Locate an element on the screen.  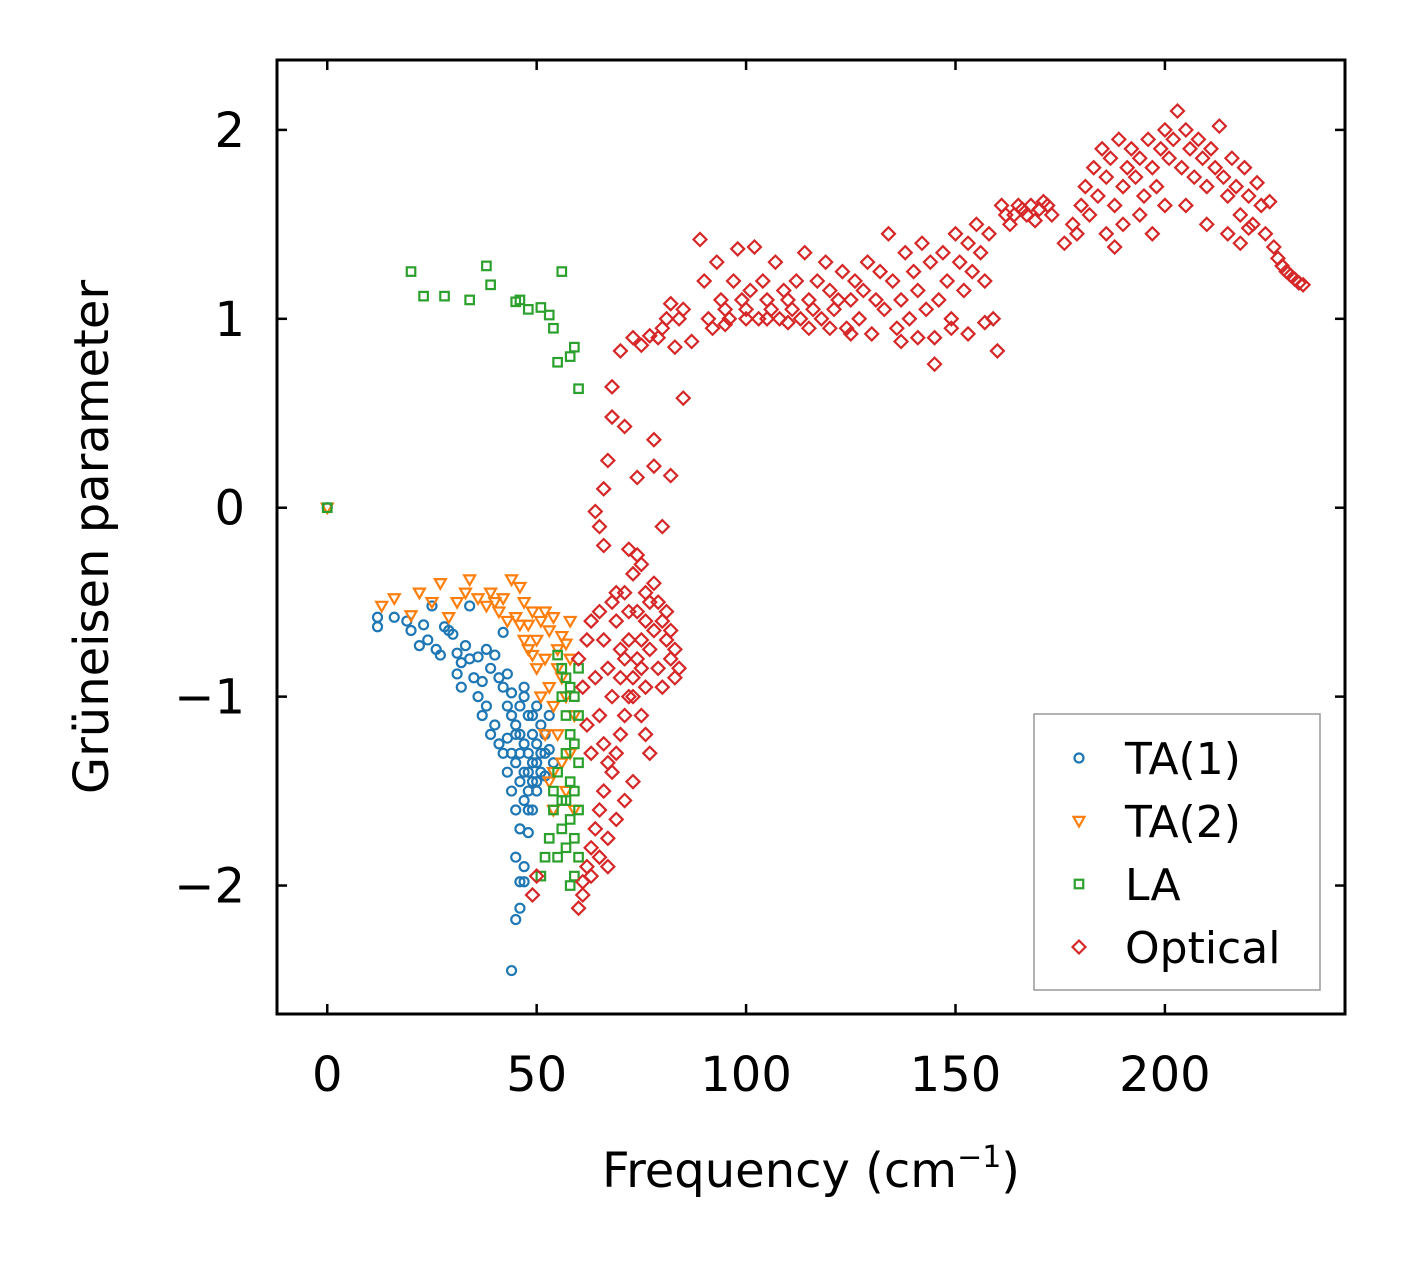
legend-label: TA(2) is located at coordinates (1182, 822).